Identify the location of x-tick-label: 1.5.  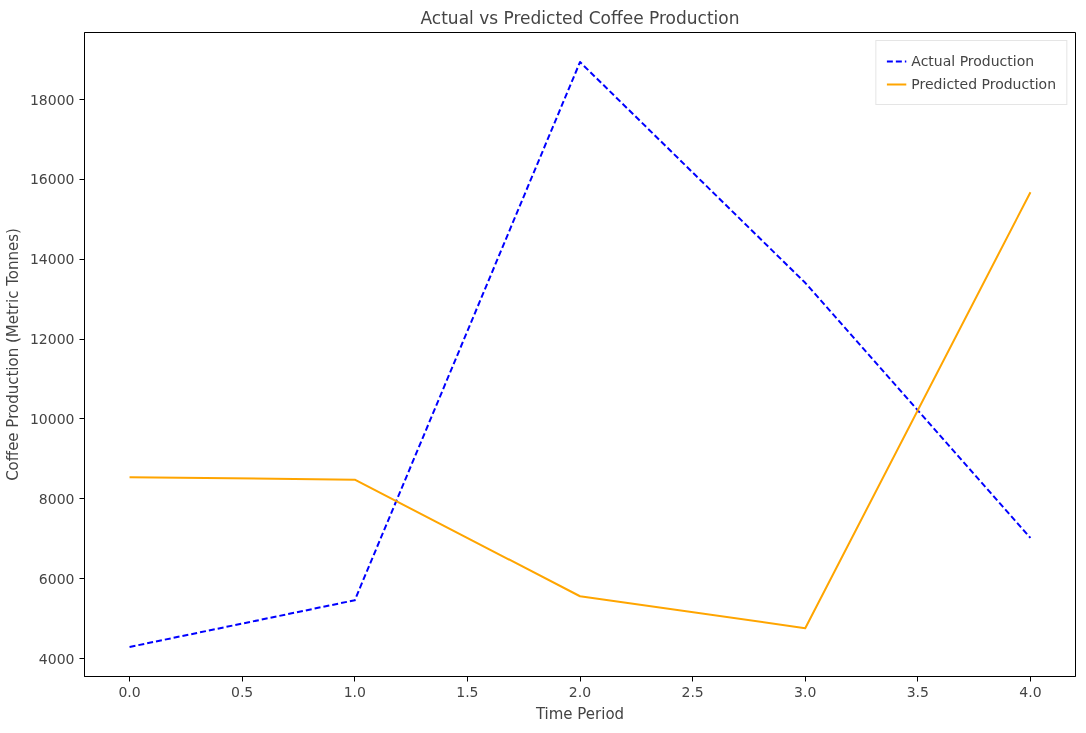
(467, 691).